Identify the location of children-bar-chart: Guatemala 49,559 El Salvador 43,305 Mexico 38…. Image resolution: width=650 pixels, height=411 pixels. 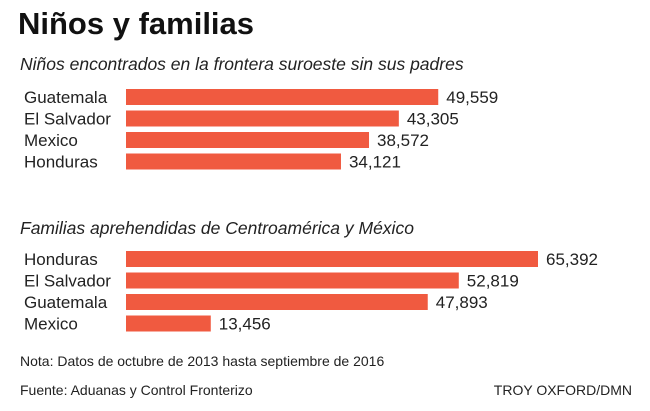
(261, 130).